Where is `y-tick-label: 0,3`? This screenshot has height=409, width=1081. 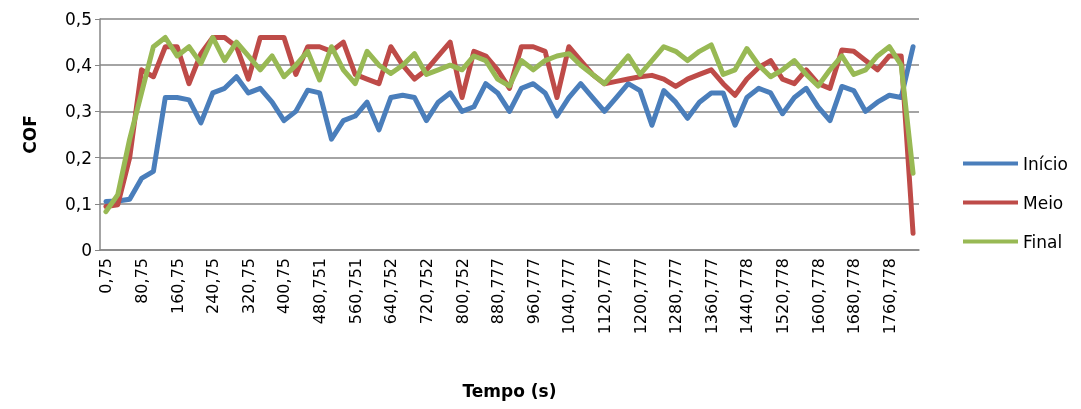 y-tick-label: 0,3 is located at coordinates (78, 111).